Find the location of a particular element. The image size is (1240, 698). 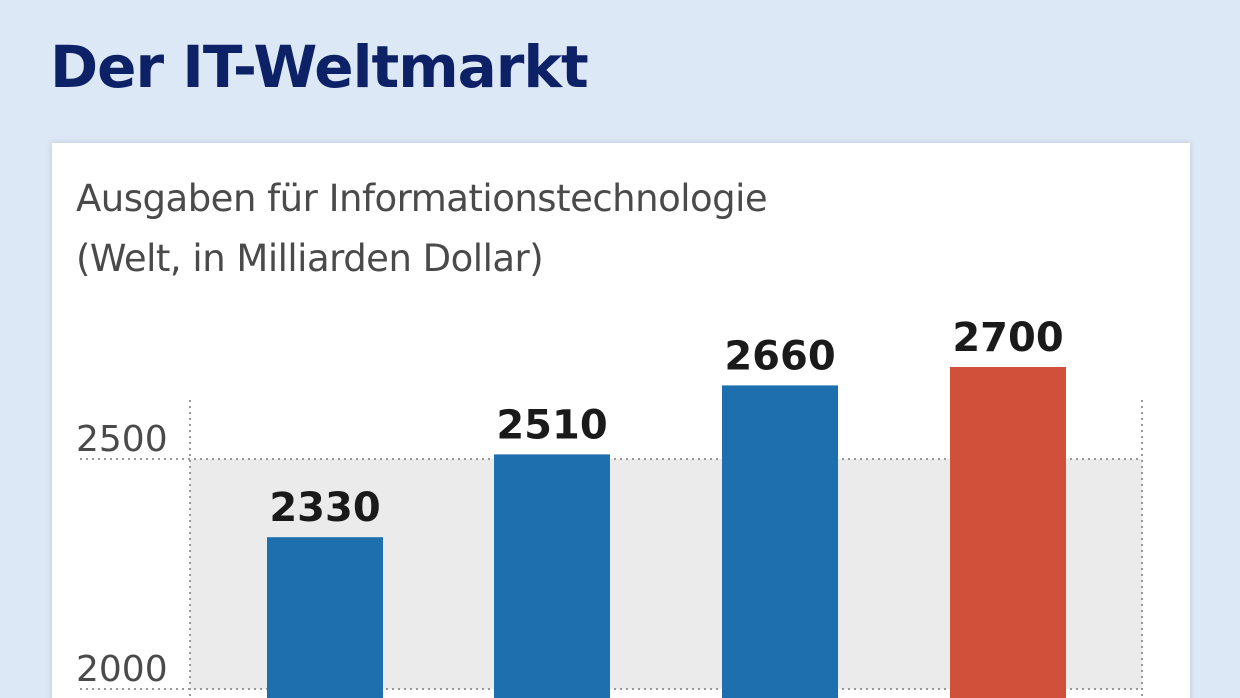

y-tick-label: 2500 is located at coordinates (122, 439).